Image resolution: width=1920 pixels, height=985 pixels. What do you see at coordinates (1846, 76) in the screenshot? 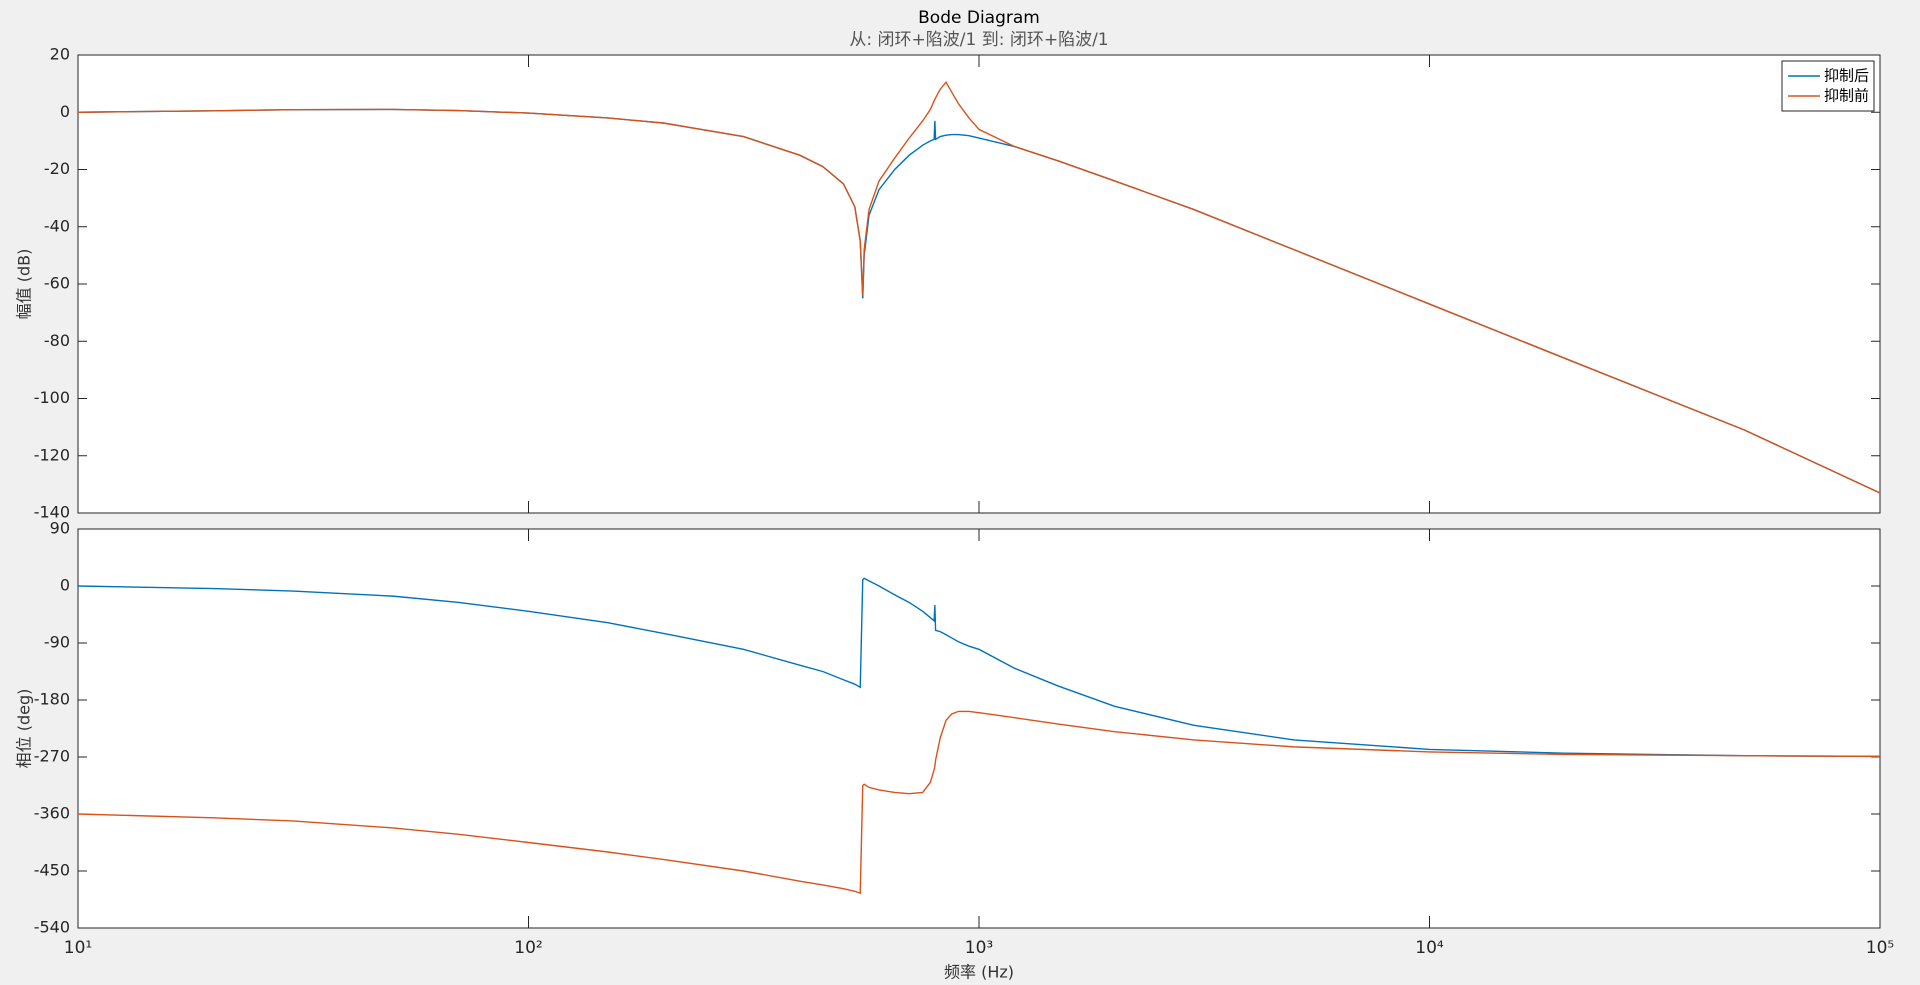
I see `legend-label: 抑制后` at bounding box center [1846, 76].